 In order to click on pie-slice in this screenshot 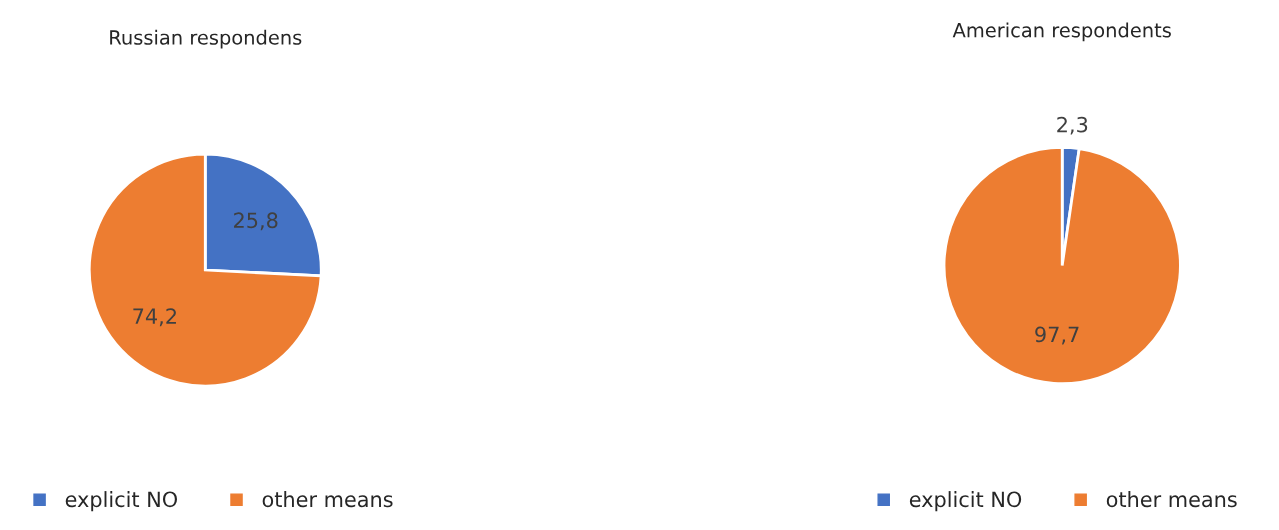, I will do `click(205, 270)`.